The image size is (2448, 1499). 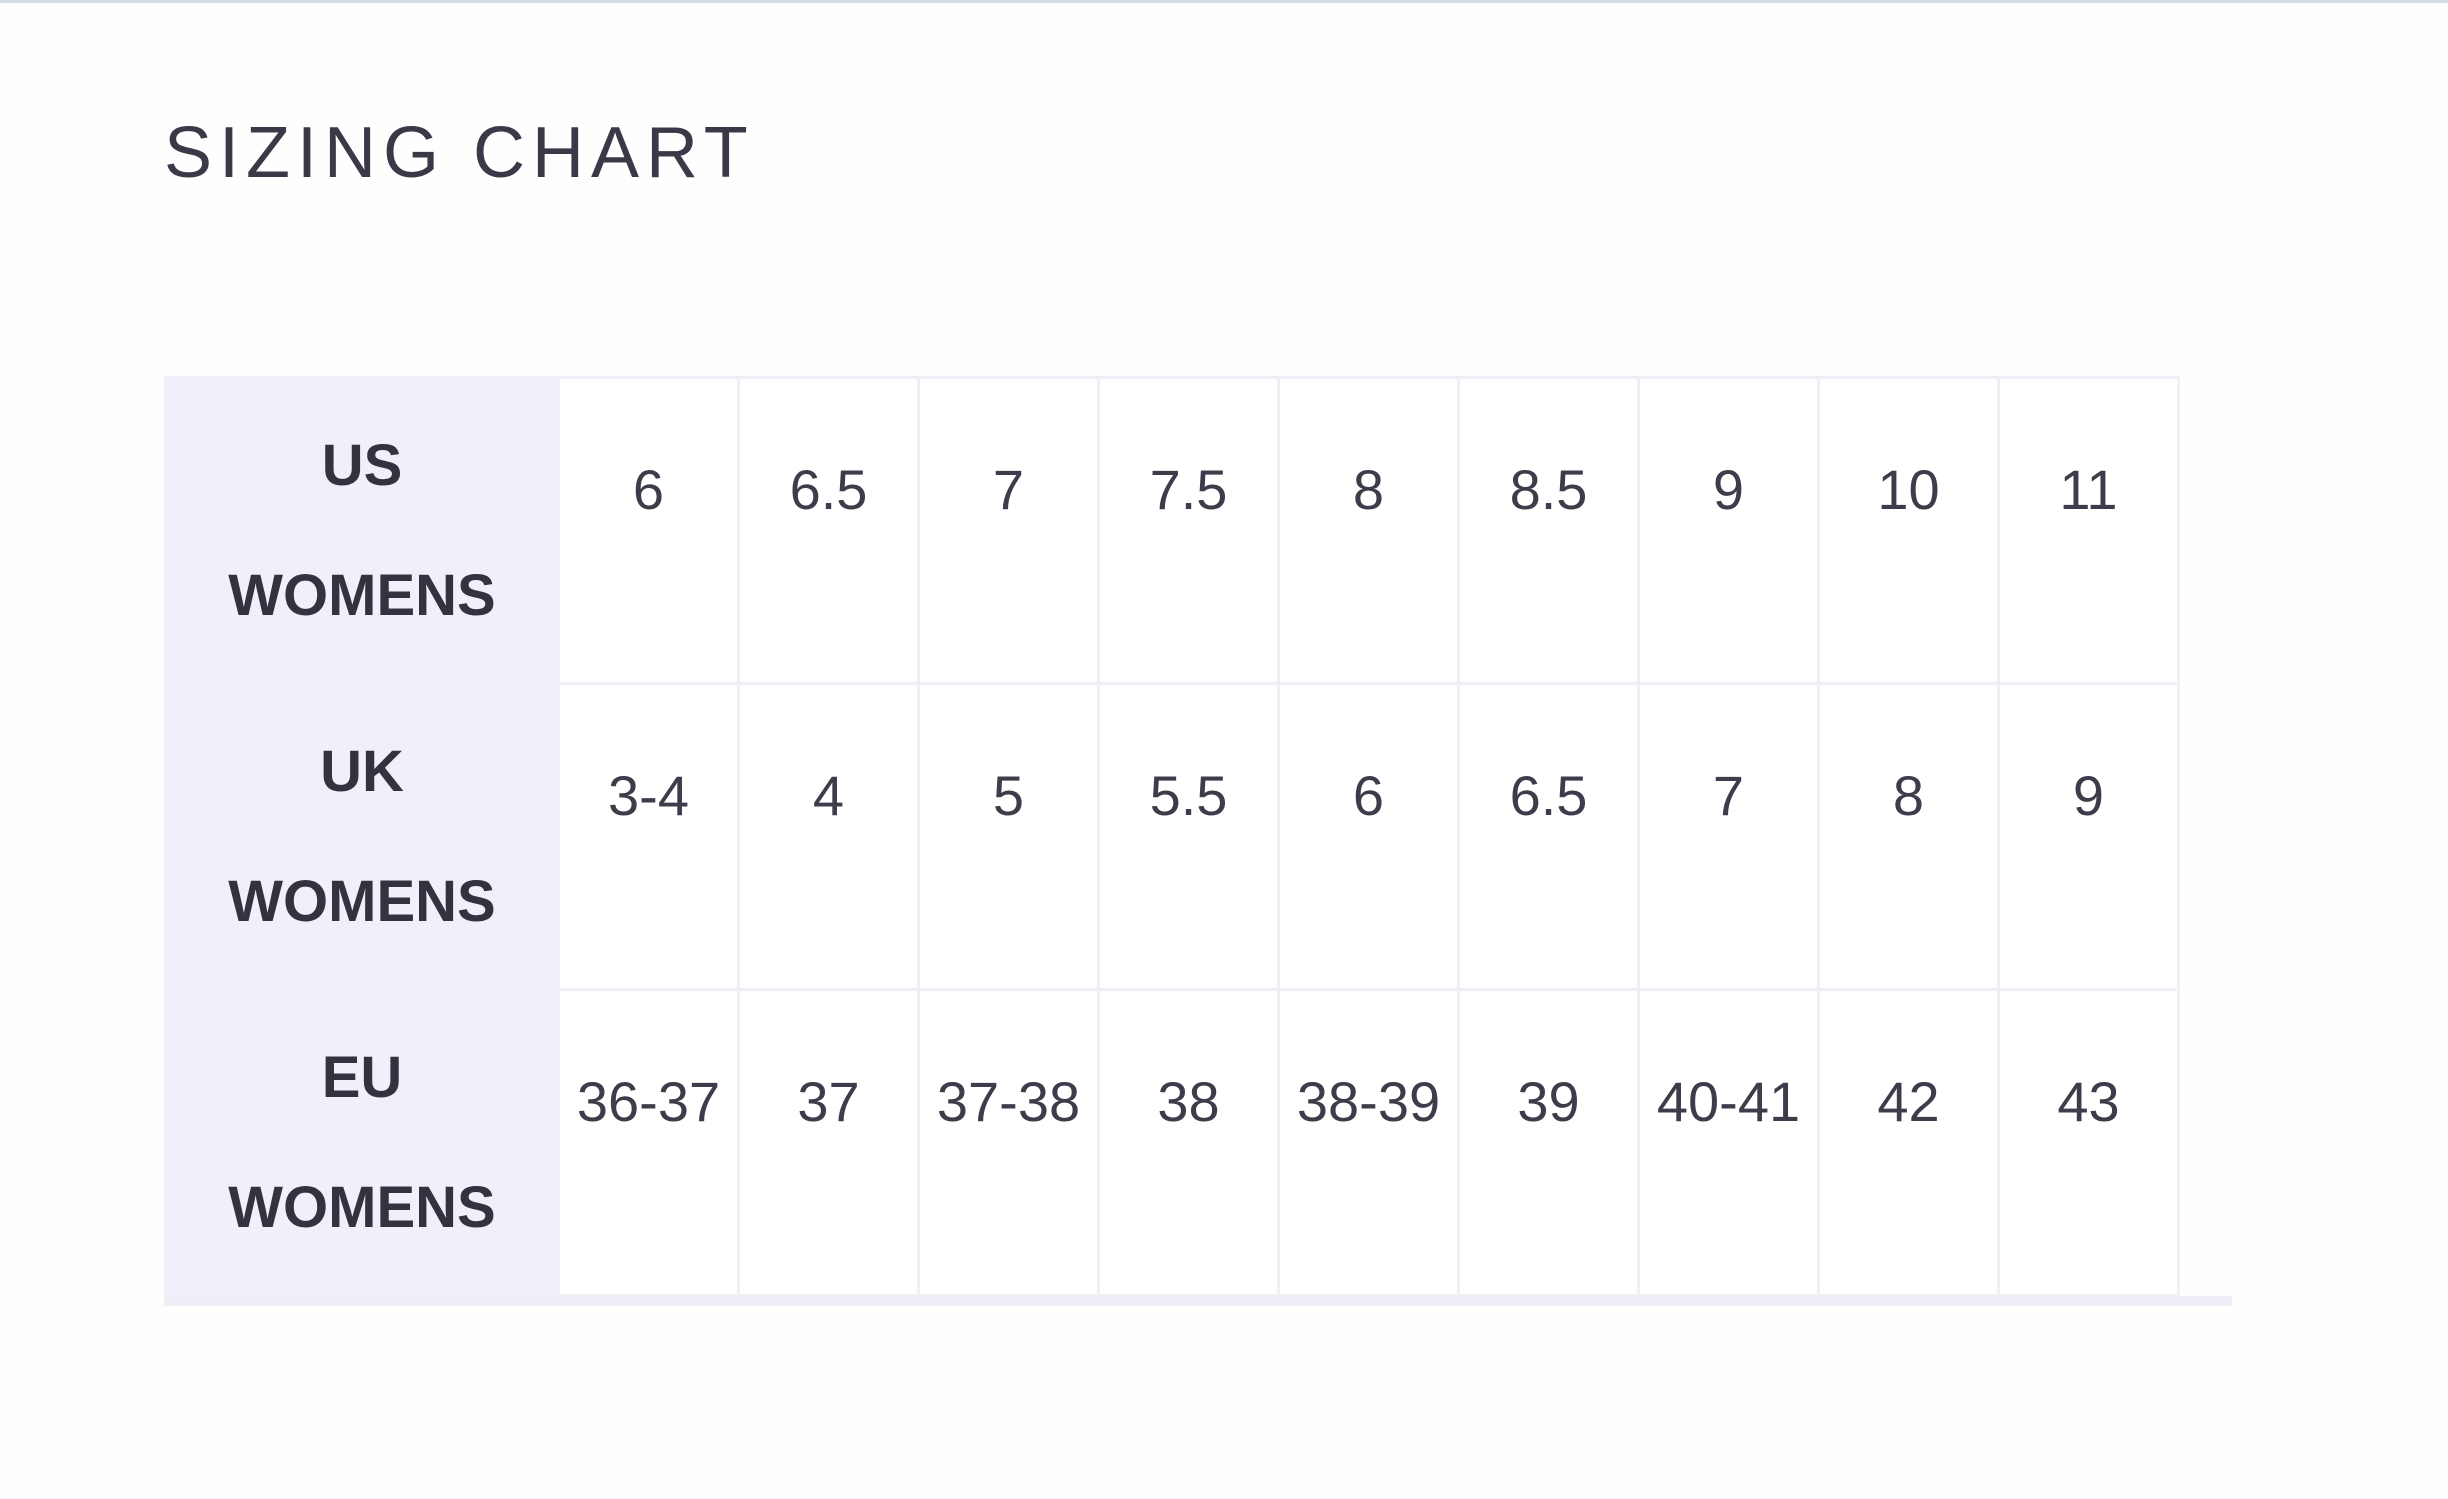 I want to click on size-cell: 38-39, so click(x=1368, y=1142).